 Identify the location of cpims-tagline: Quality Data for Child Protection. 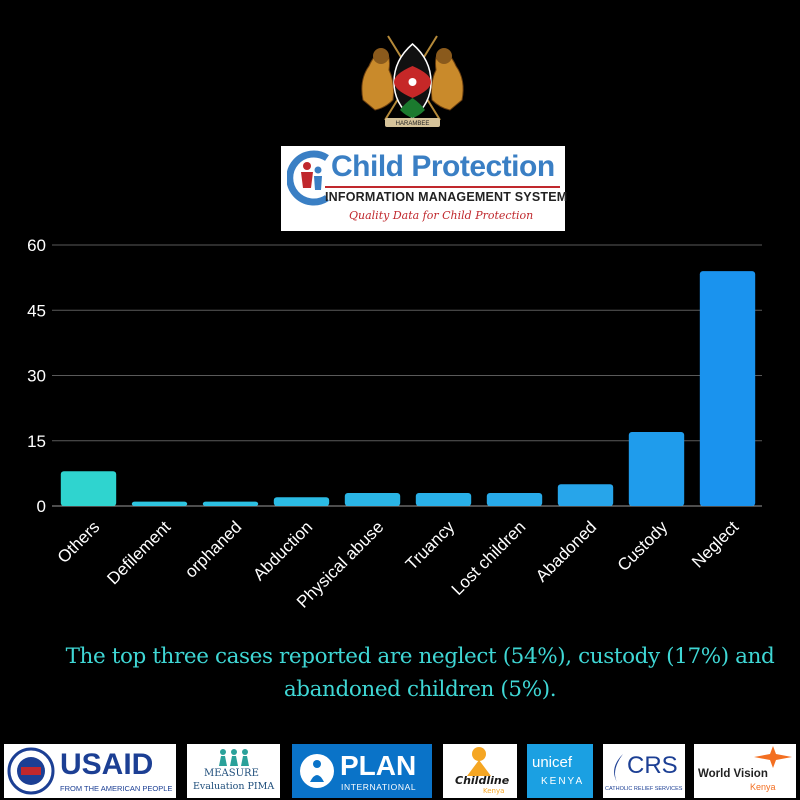
(441, 215).